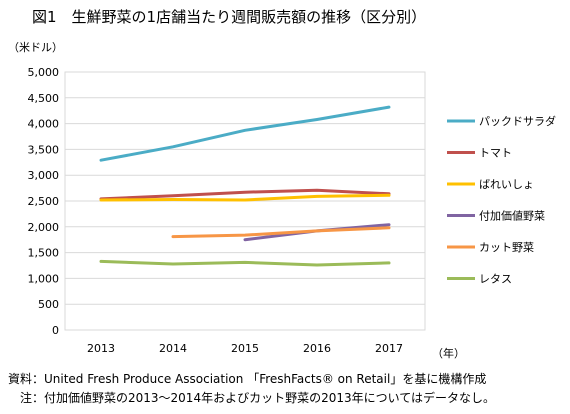 This screenshot has height=414, width=570. Describe the element at coordinates (506, 247) in the screenshot. I see `legend-label: カット野菜` at that location.